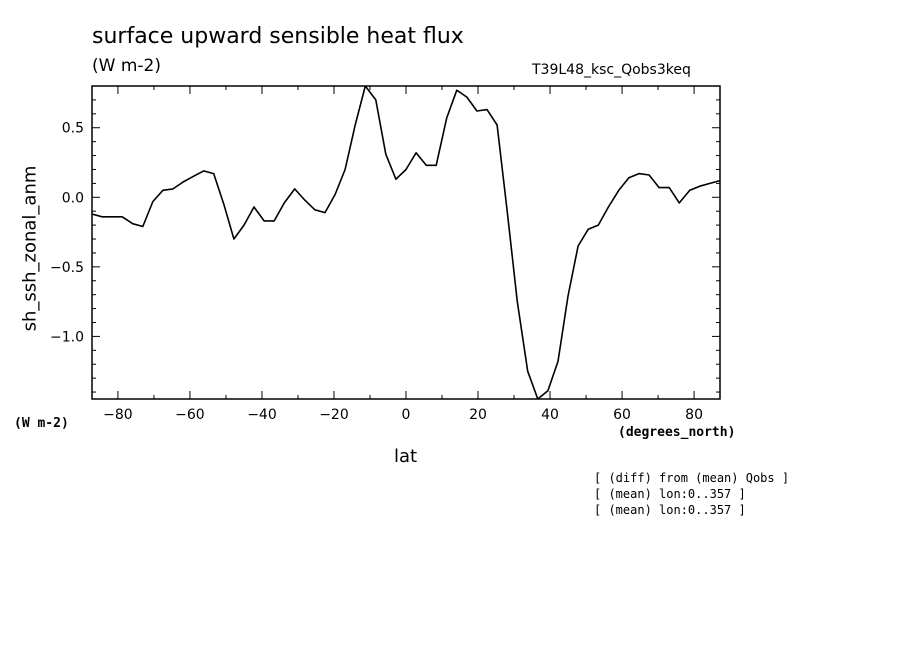 The image size is (904, 654). What do you see at coordinates (550, 415) in the screenshot?
I see `x-tick-label: 40` at bounding box center [550, 415].